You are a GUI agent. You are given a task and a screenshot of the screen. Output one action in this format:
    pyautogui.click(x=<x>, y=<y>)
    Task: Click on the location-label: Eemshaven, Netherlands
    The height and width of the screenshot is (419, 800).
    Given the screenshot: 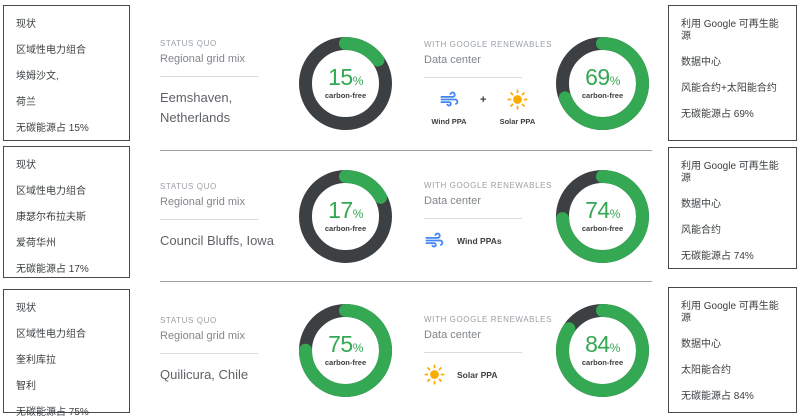 What is the action you would take?
    pyautogui.click(x=196, y=107)
    